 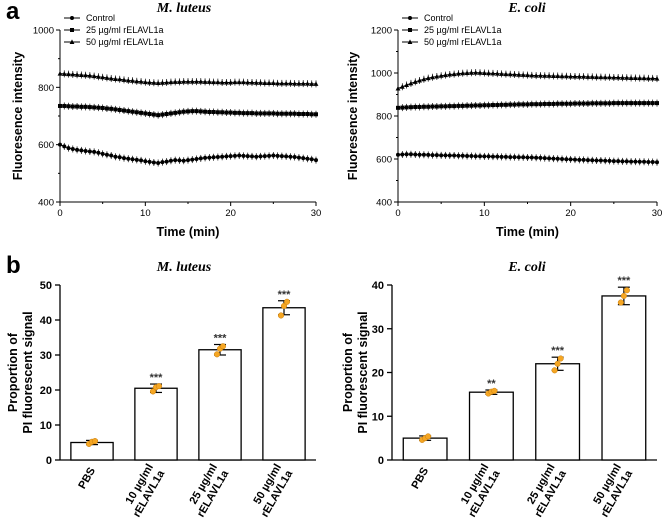 I want to click on category-label-line: PBS, so click(x=87, y=479).